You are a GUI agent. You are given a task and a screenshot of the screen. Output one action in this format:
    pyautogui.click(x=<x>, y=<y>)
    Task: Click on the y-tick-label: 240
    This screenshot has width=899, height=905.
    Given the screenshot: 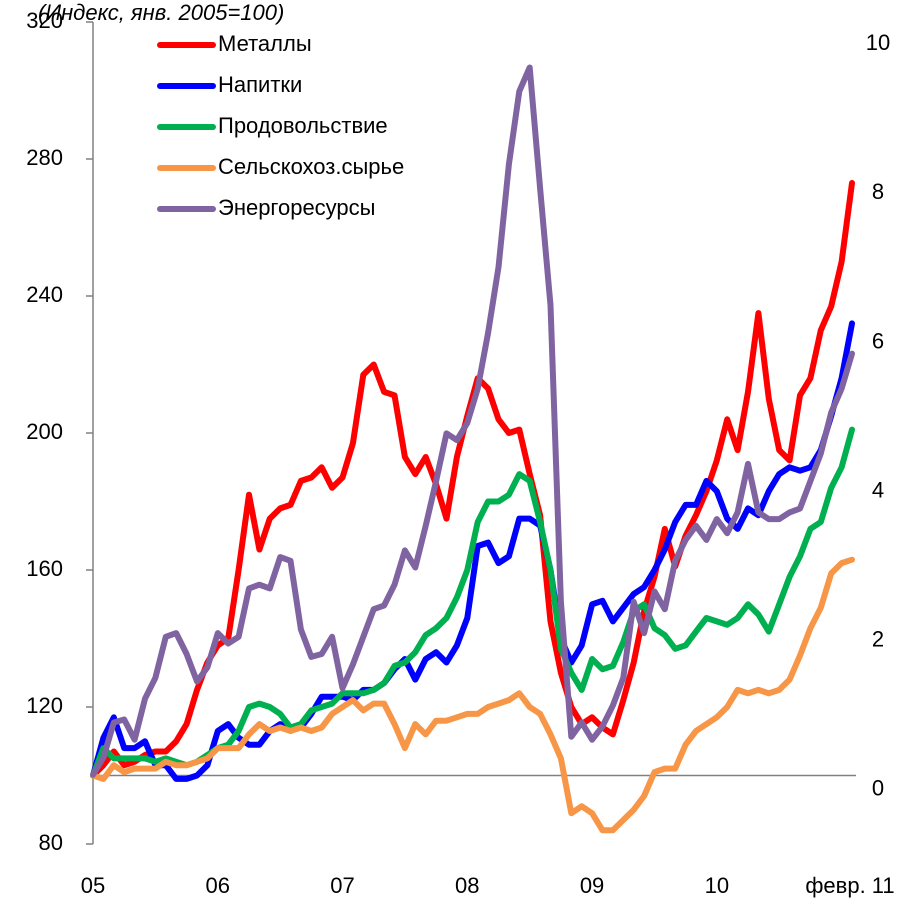 What is the action you would take?
    pyautogui.click(x=44, y=294)
    